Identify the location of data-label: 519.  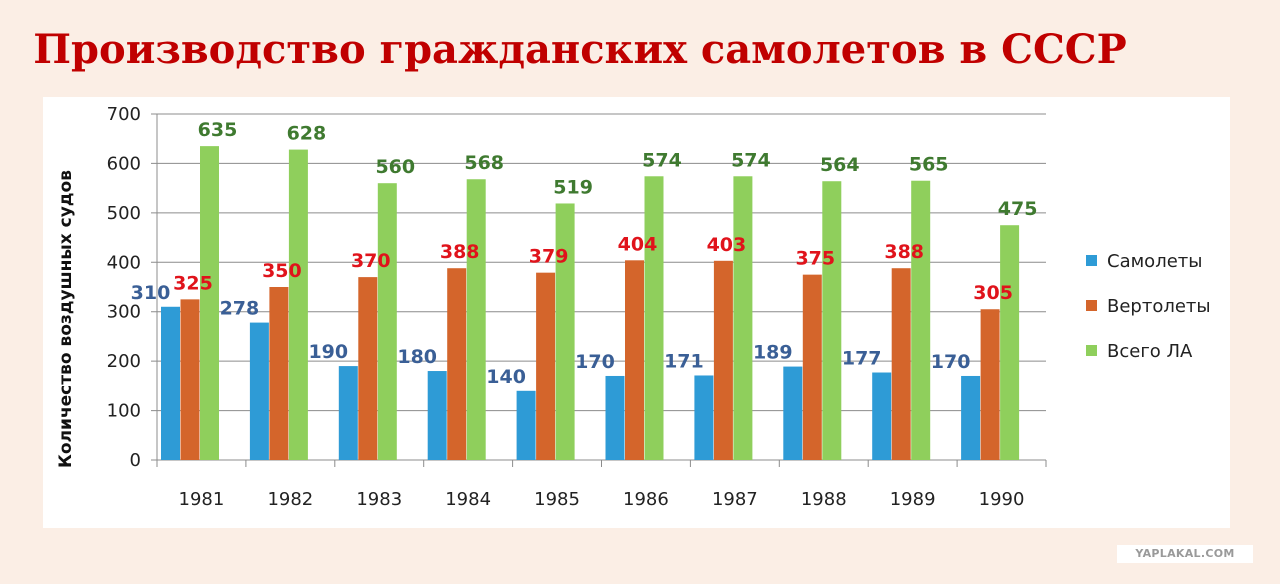
(573, 187).